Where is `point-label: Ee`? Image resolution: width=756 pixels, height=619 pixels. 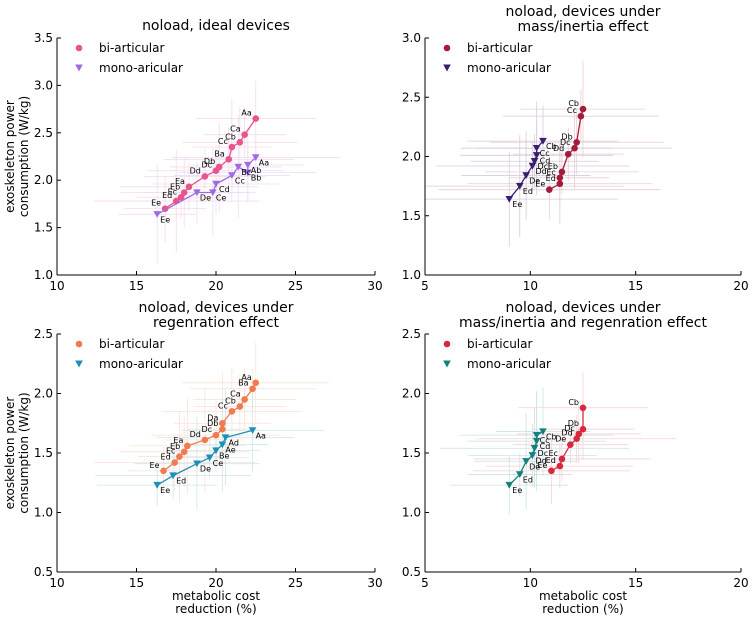 point-label: Ee is located at coordinates (517, 490).